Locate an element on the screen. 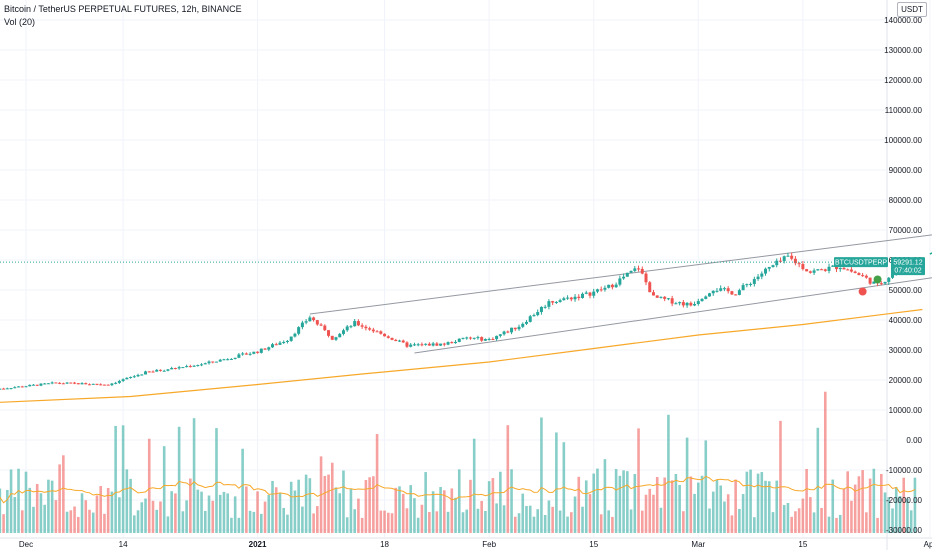 This screenshot has height=550, width=932. price-label-value: 59291.12 is located at coordinates (907, 263).